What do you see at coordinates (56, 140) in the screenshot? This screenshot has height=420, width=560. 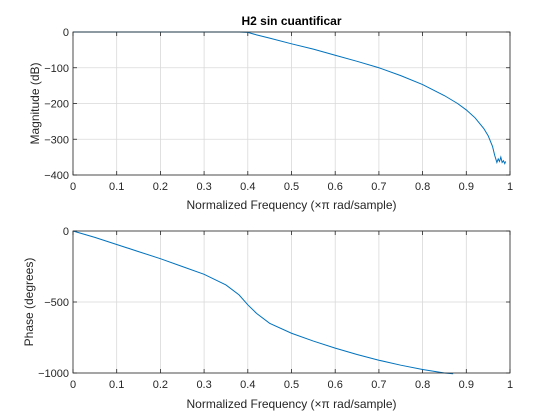 I see `magnitude-ytick-label: −300` at bounding box center [56, 140].